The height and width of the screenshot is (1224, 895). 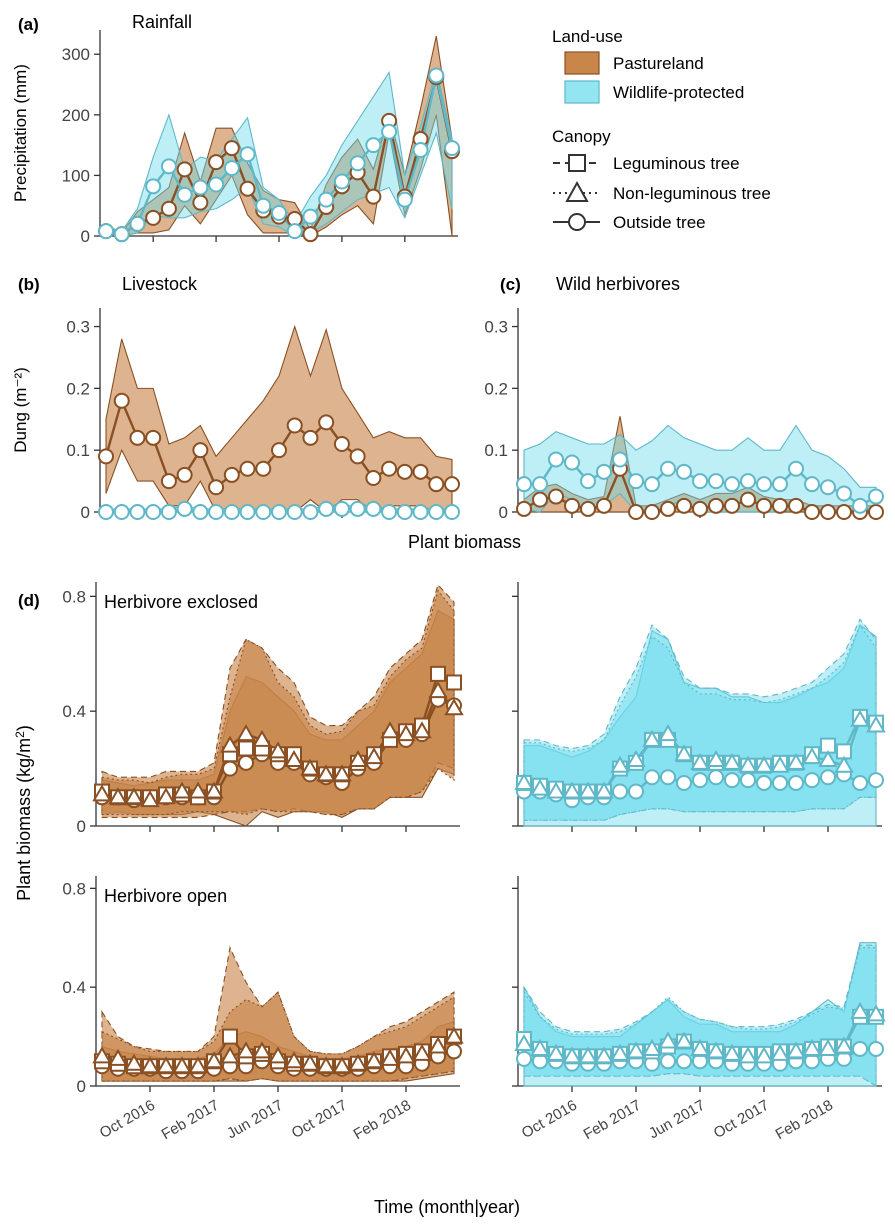 What do you see at coordinates (659, 222) in the screenshot?
I see `legend-label-outside: Outside tree` at bounding box center [659, 222].